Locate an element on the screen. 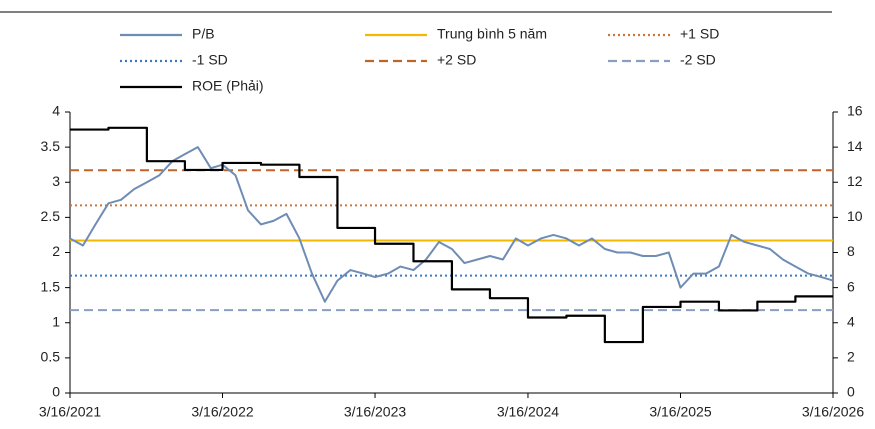 This screenshot has width=875, height=429. x-tick-label: 3/16/2024 is located at coordinates (528, 412).